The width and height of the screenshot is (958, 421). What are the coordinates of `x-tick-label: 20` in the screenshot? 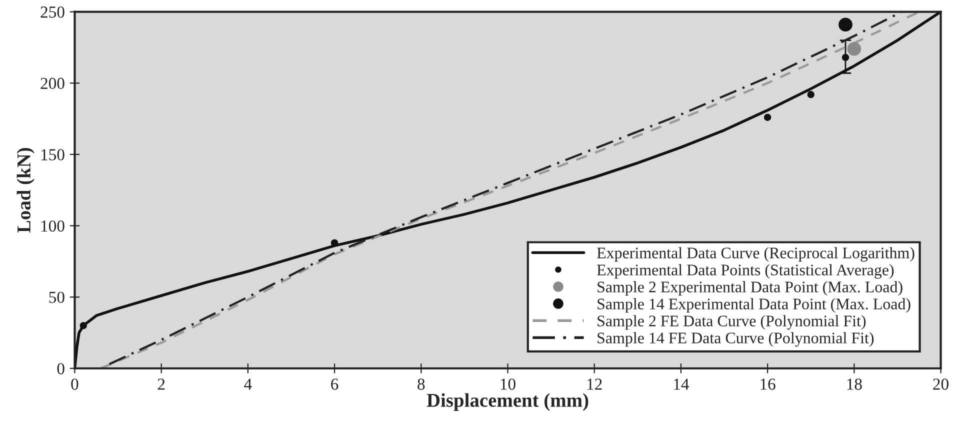 It's located at (940, 384).